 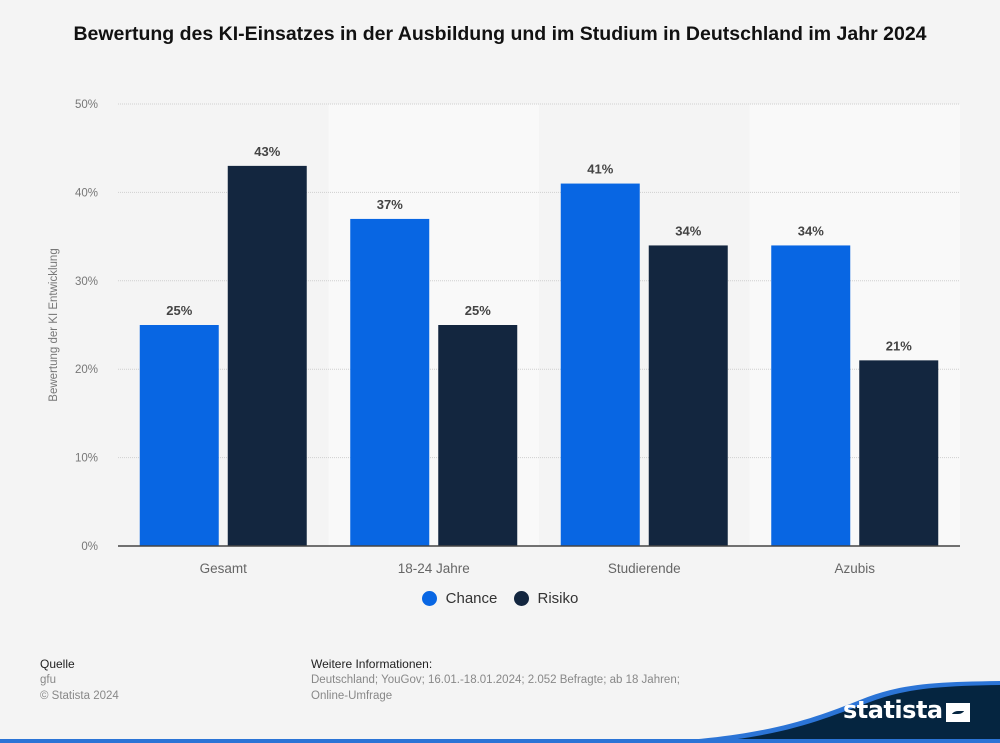 What do you see at coordinates (224, 568) in the screenshot?
I see `x-tick-label: Gesamt` at bounding box center [224, 568].